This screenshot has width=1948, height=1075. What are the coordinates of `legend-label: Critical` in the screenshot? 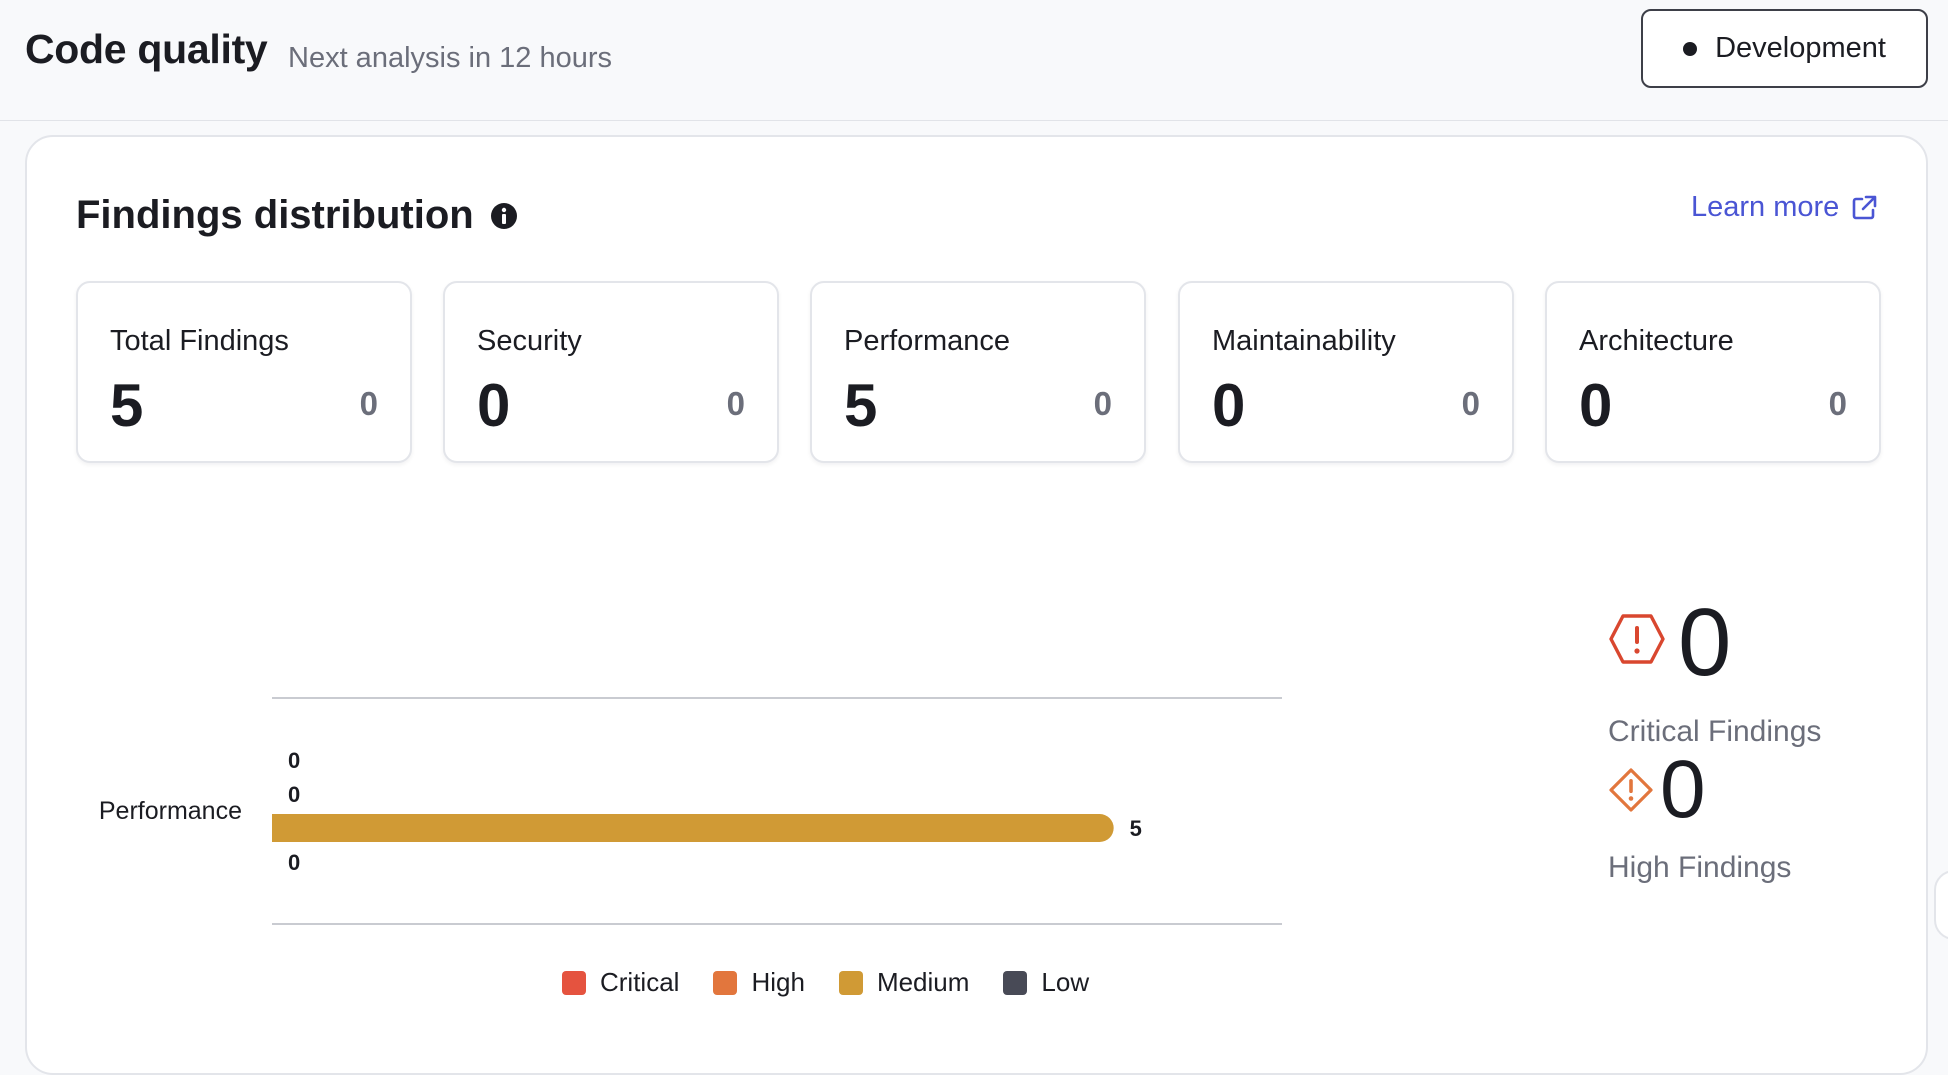 It's located at (640, 982).